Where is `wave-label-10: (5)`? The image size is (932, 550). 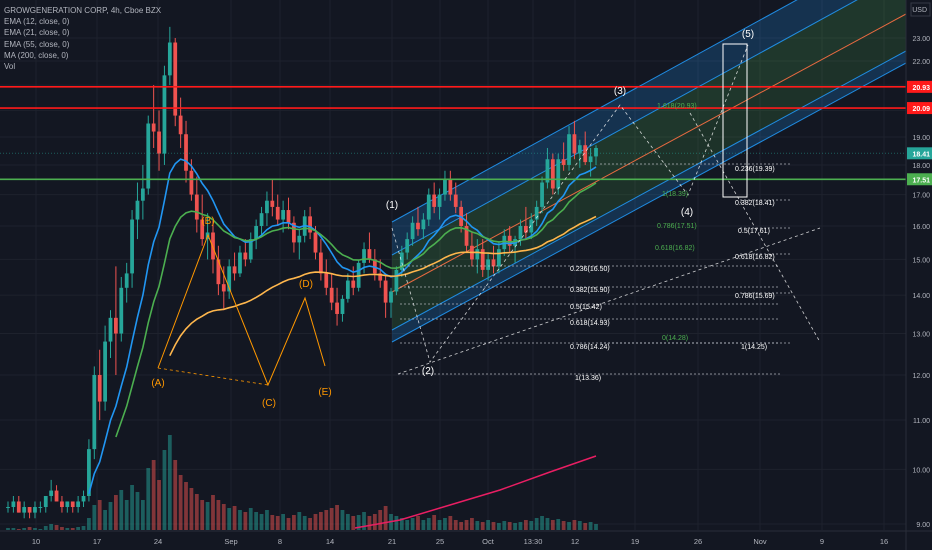 wave-label-10: (5) is located at coordinates (748, 34).